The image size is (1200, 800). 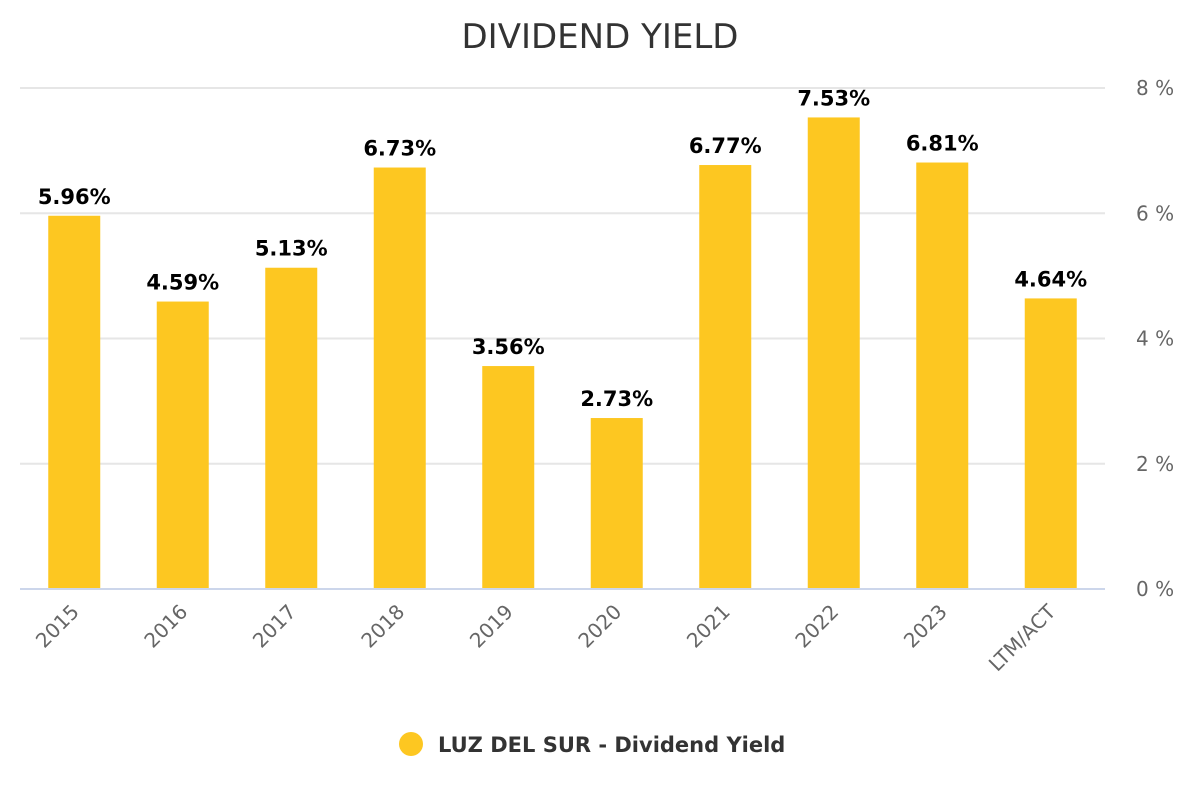 I want to click on legend: LUZ DEL SUR - Dividend Yield, so click(x=592, y=744).